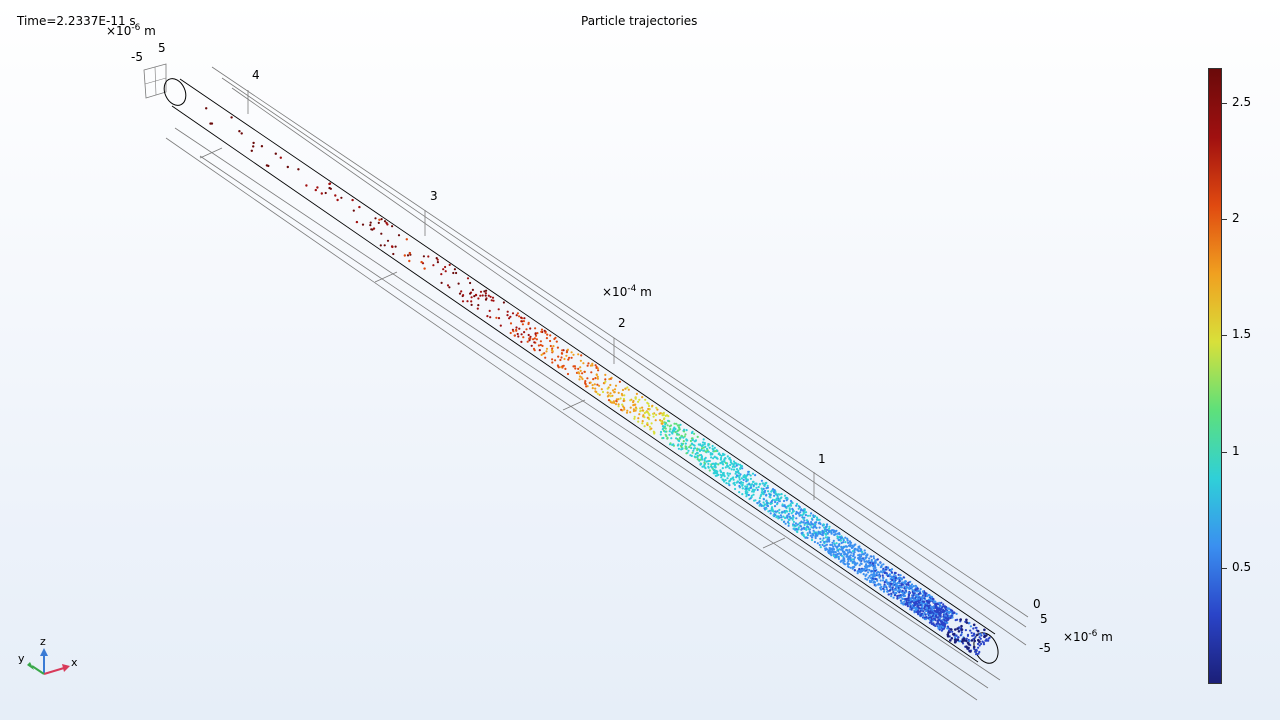  Describe the element at coordinates (131, 31) in the screenshot. I see `unit-label-top-left: ×10-6 m` at that location.